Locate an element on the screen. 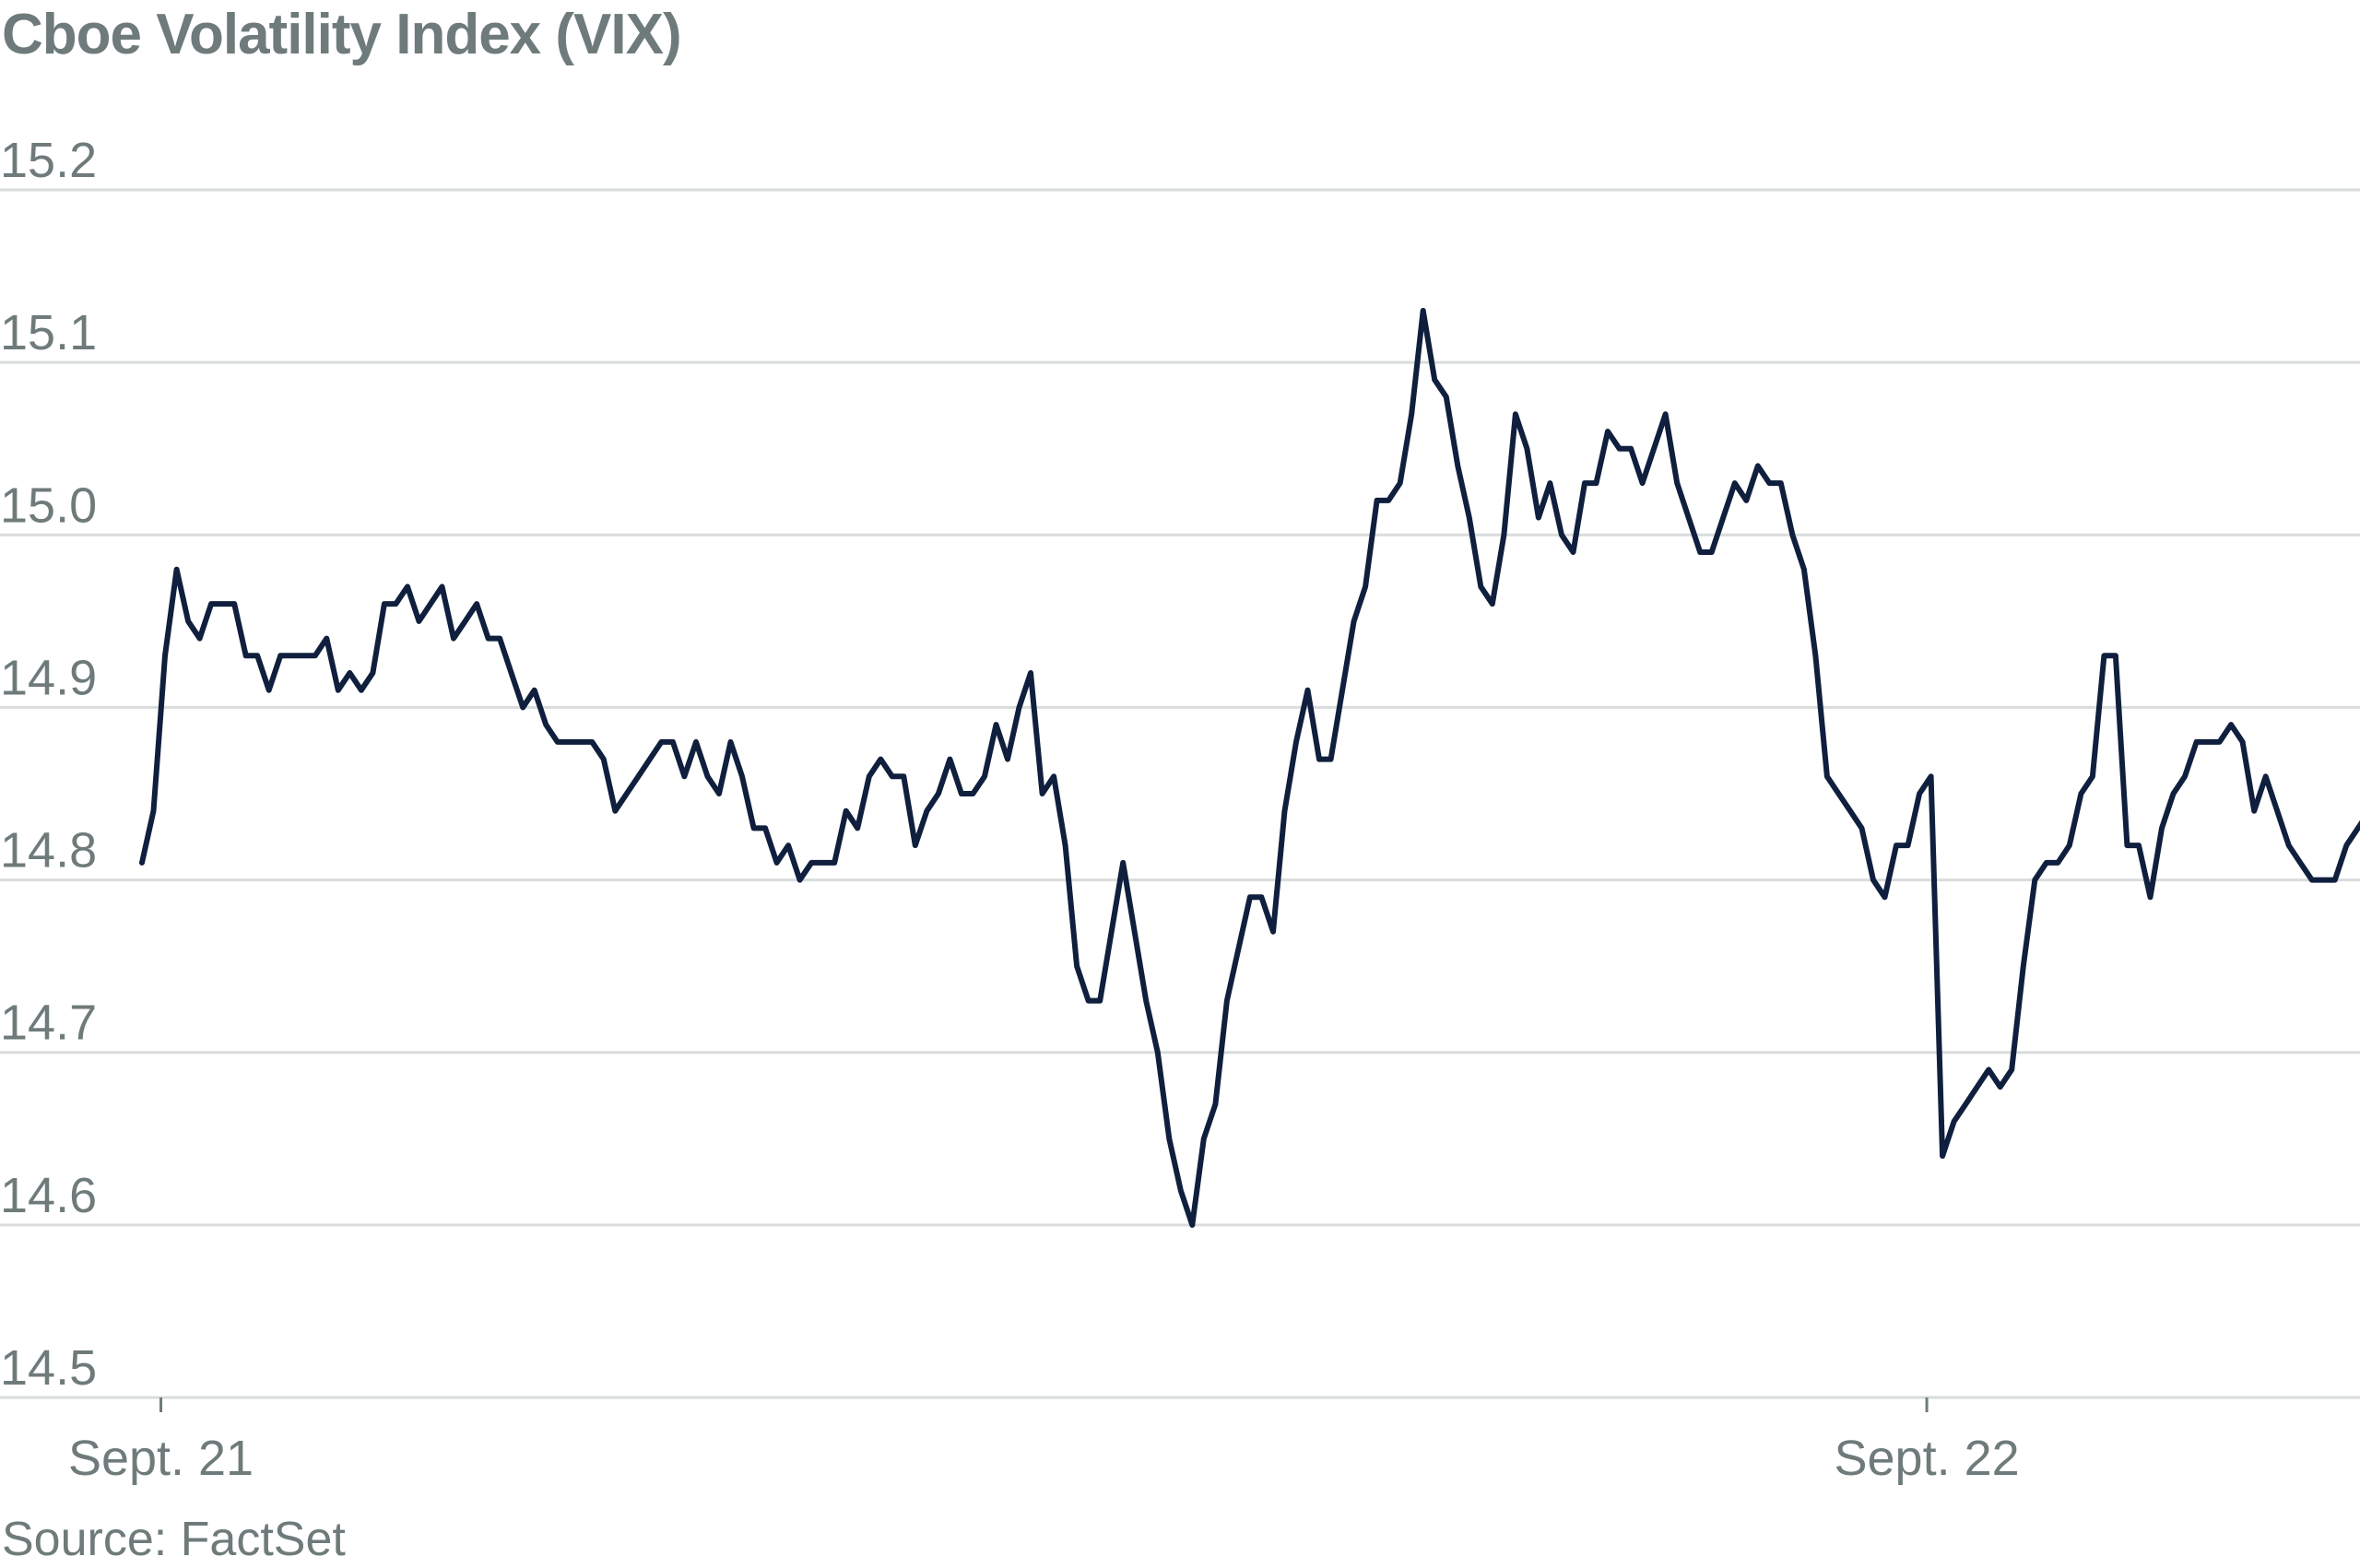 Image resolution: width=2360 pixels, height=1568 pixels. y-tick-label: 14.9 is located at coordinates (48, 677).